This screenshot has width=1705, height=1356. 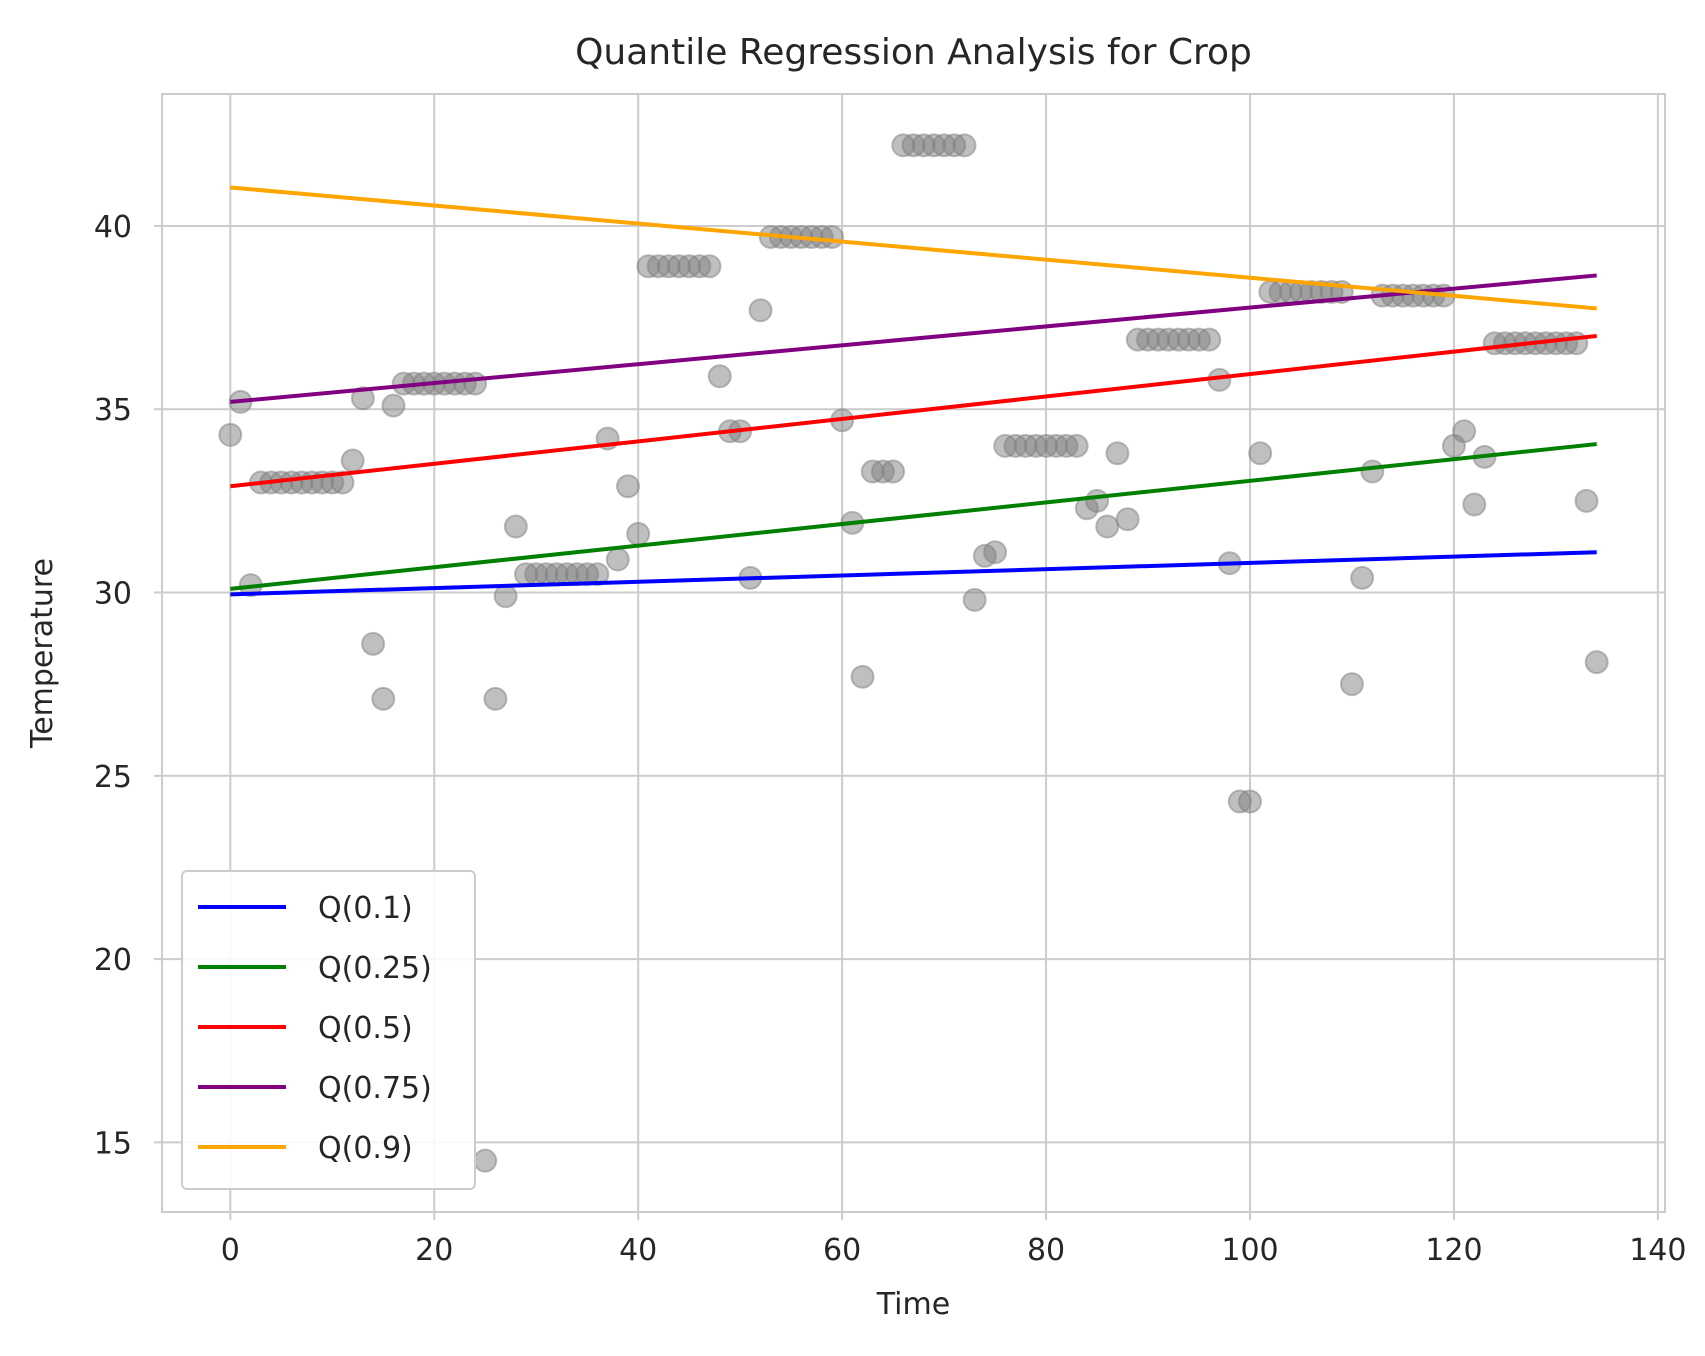 I want to click on legend: Q(0.1) Q(0.25) Q(0.5) Q(0.75) Q(0.9), so click(x=328, y=1030).